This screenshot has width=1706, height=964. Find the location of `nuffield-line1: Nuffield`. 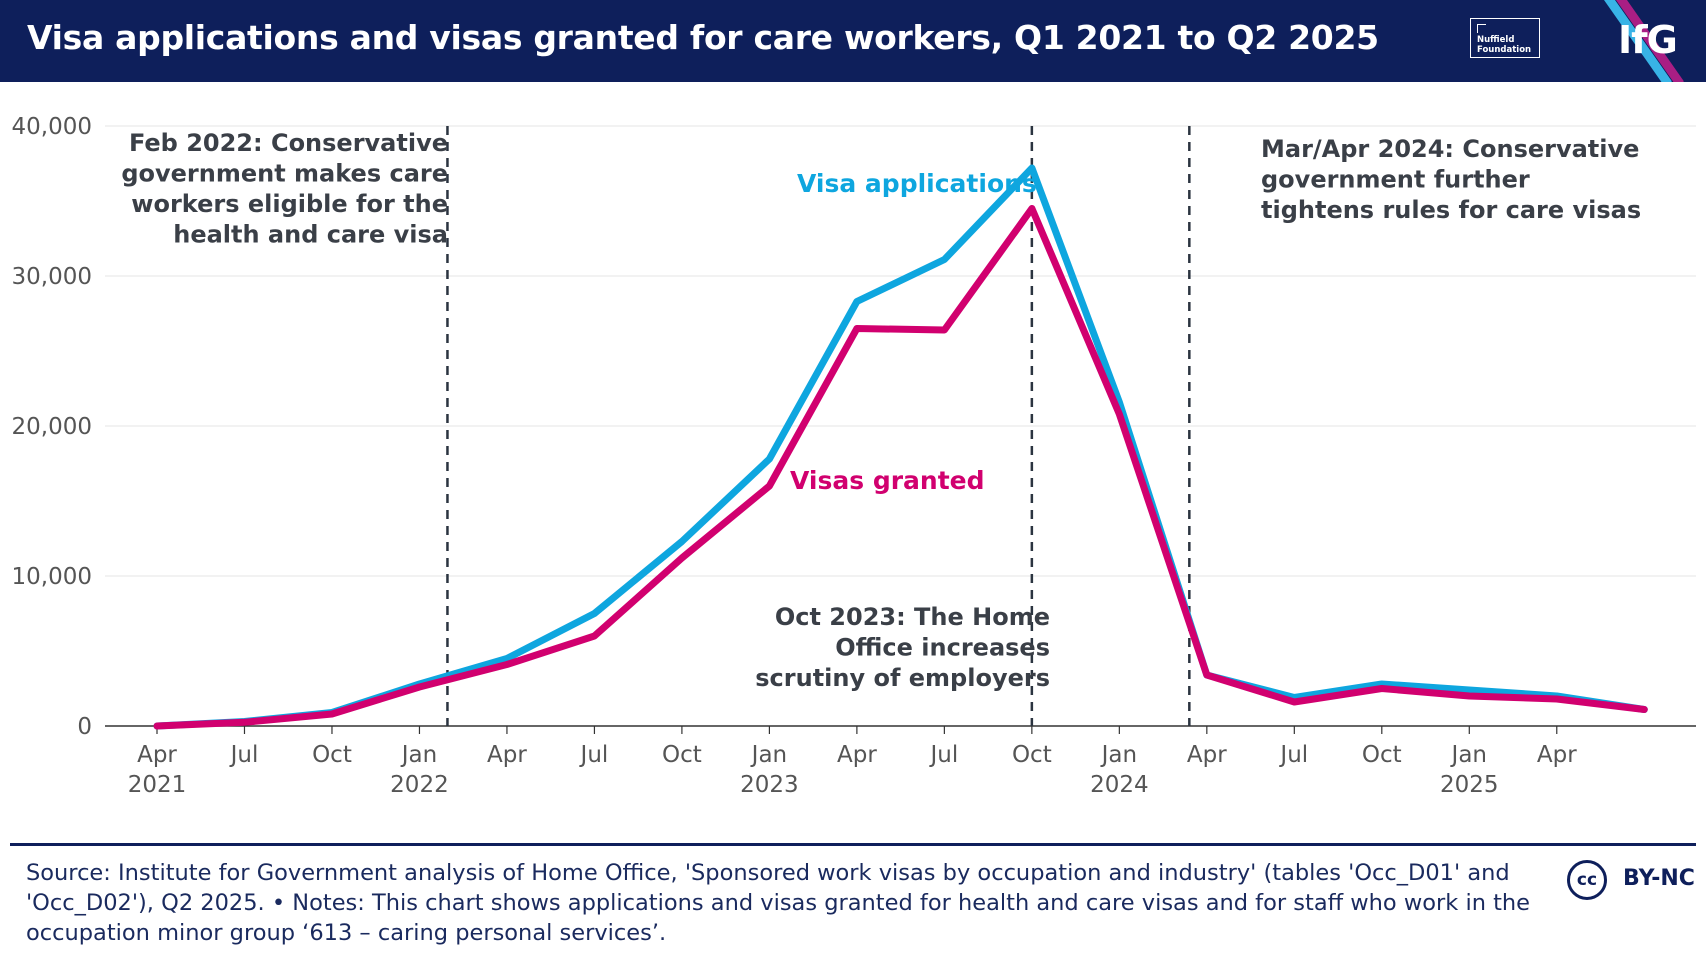

nuffield-line1: Nuffield is located at coordinates (1496, 40).